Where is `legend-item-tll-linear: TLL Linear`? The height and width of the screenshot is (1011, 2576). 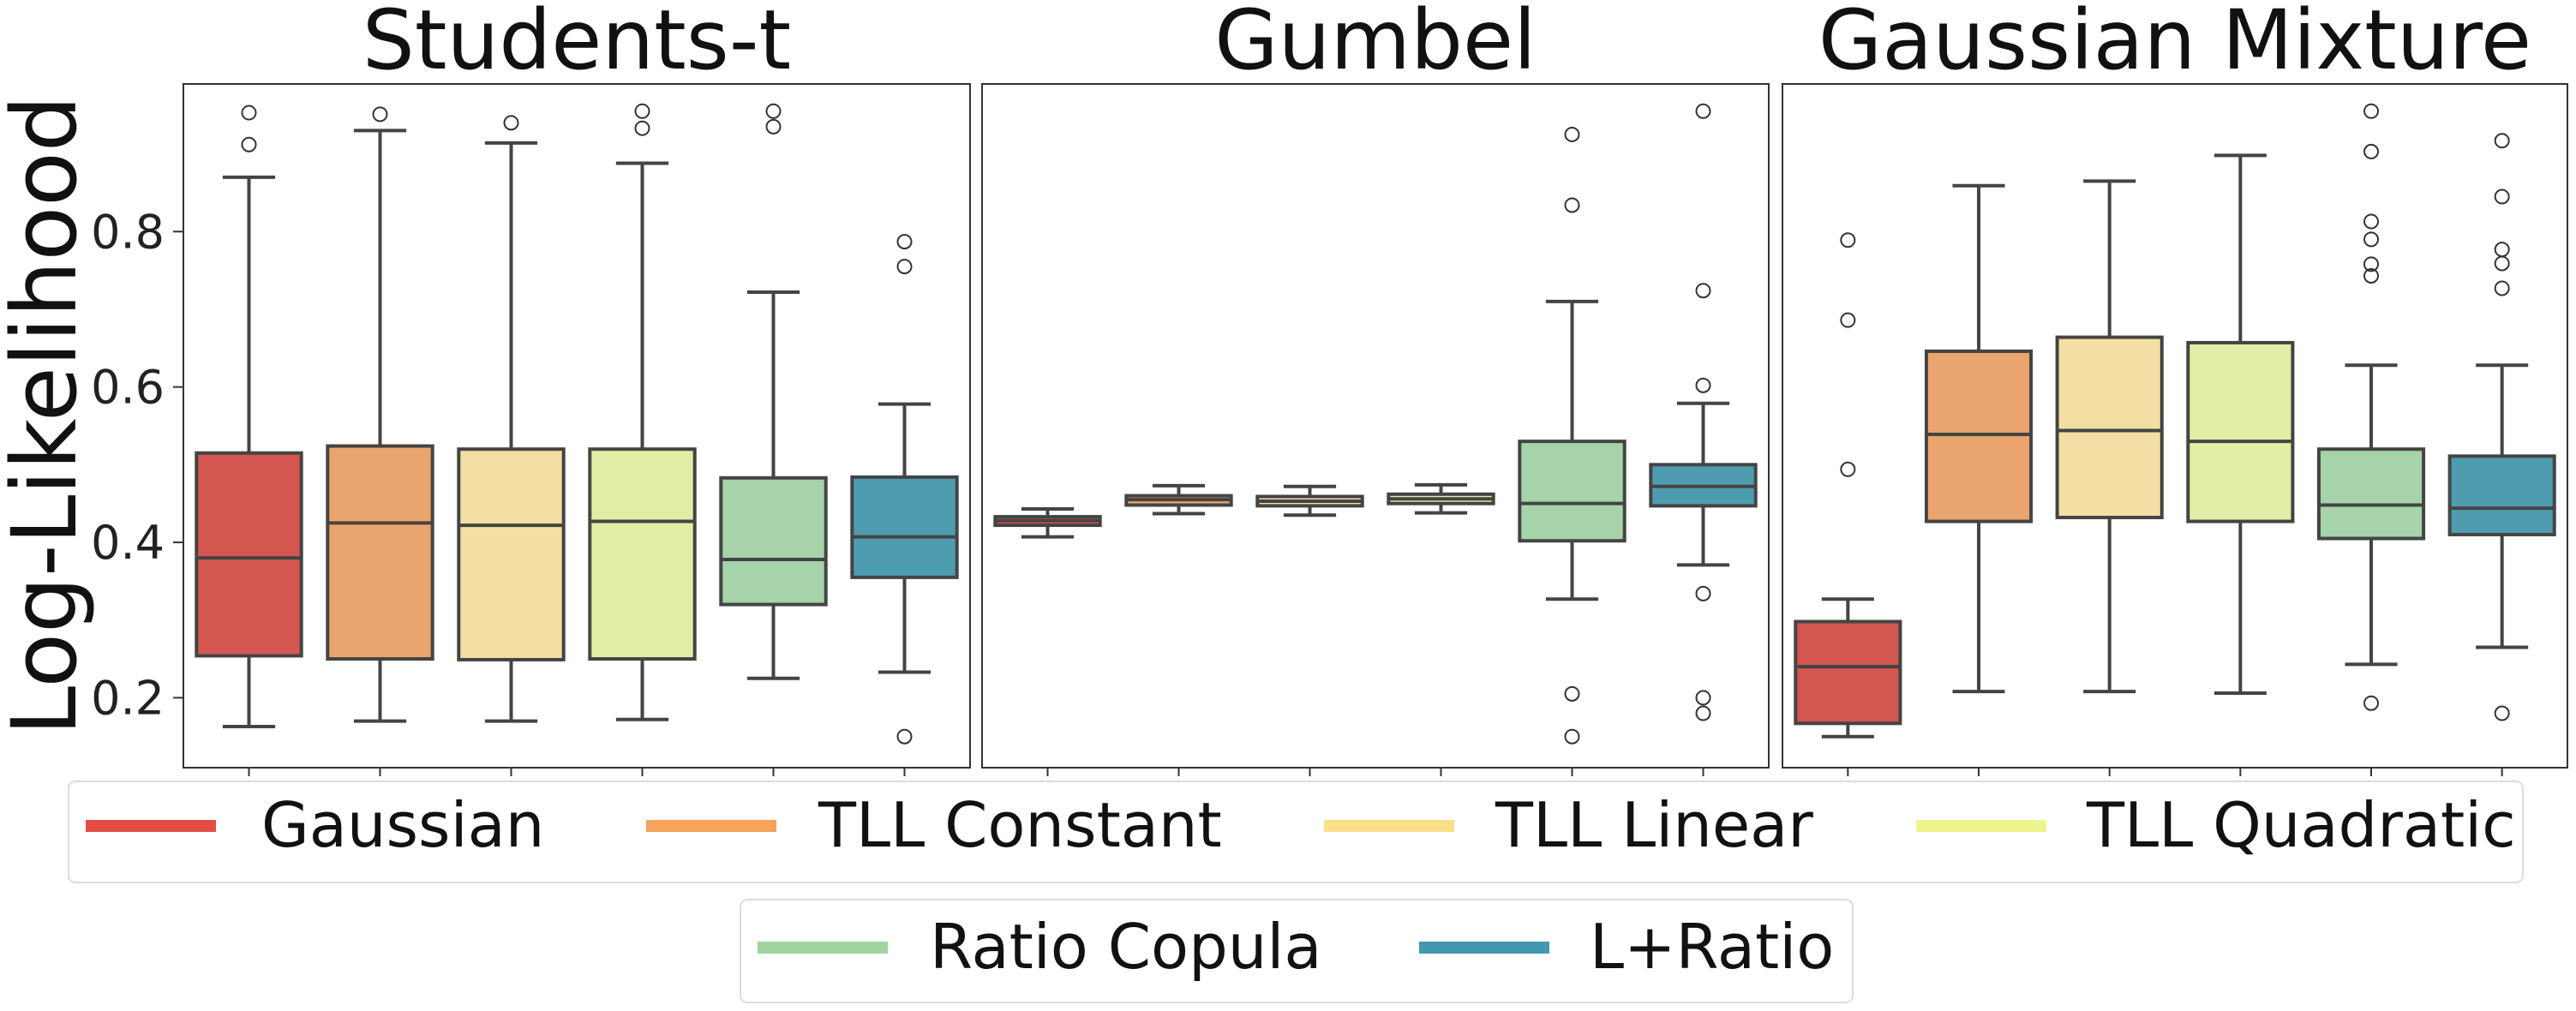
legend-item-tll-linear: TLL Linear is located at coordinates (1568, 825).